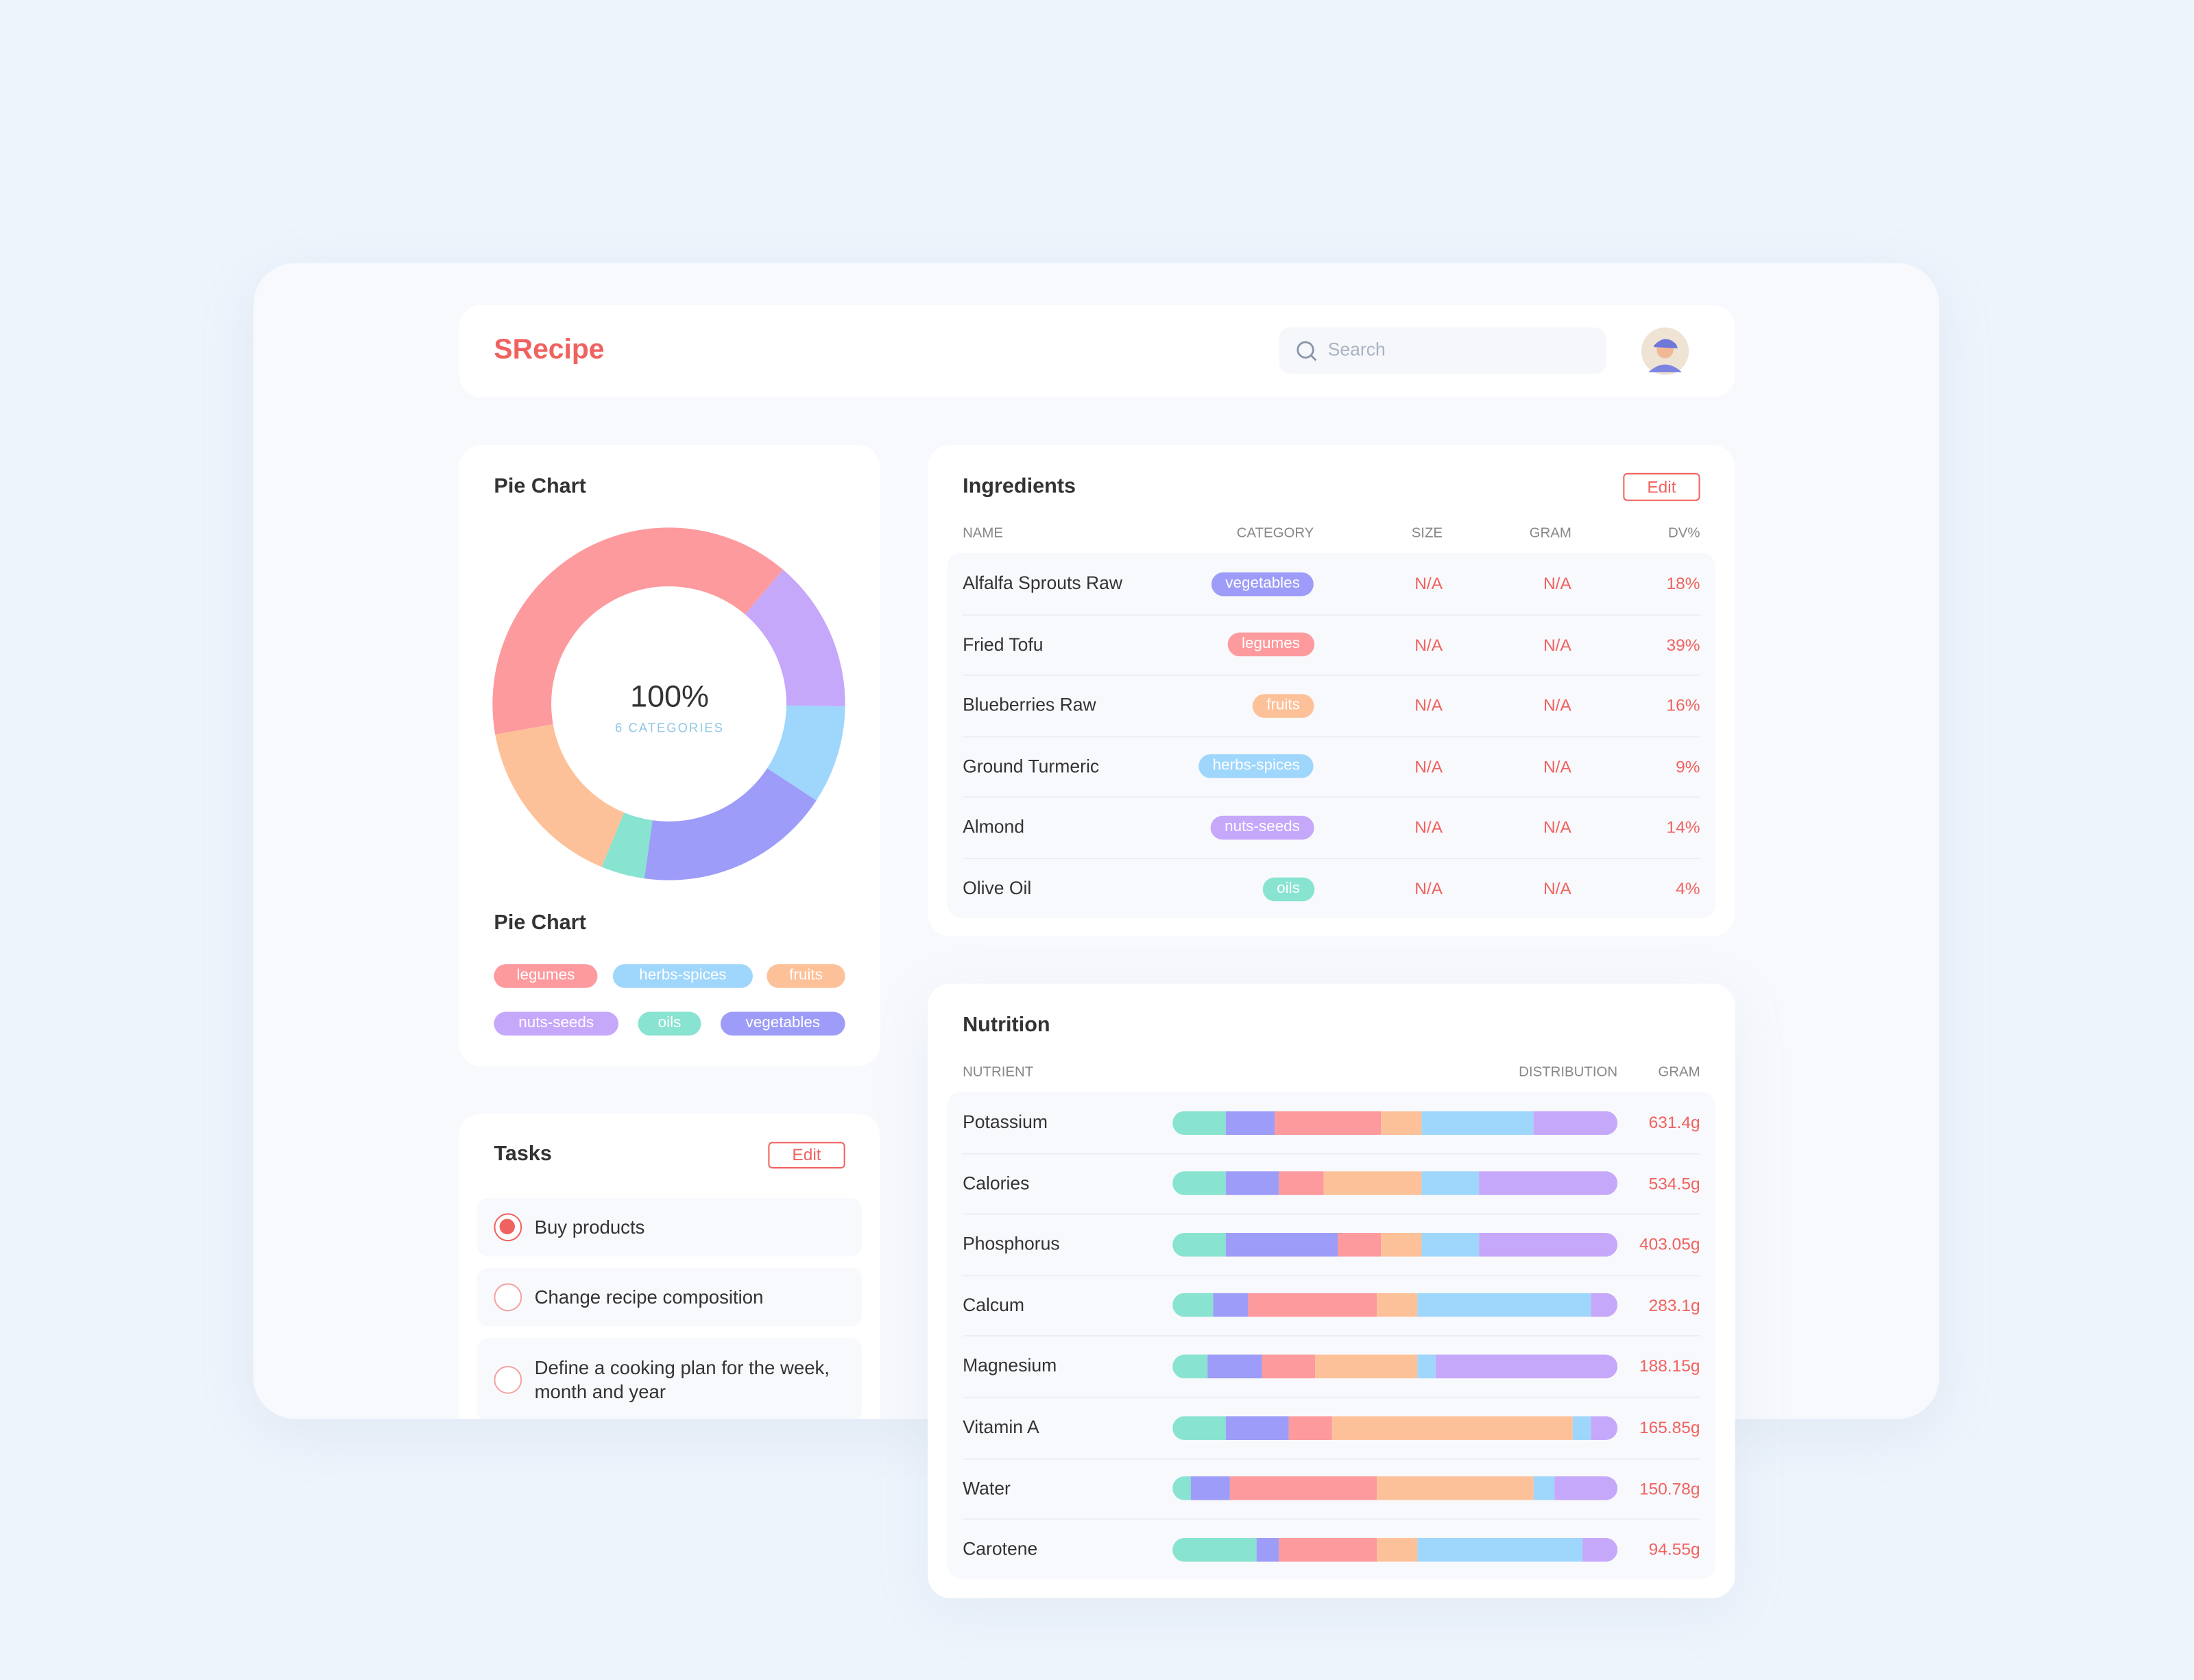 This screenshot has height=1680, width=2194. I want to click on ingredient-name: Almond, so click(994, 827).